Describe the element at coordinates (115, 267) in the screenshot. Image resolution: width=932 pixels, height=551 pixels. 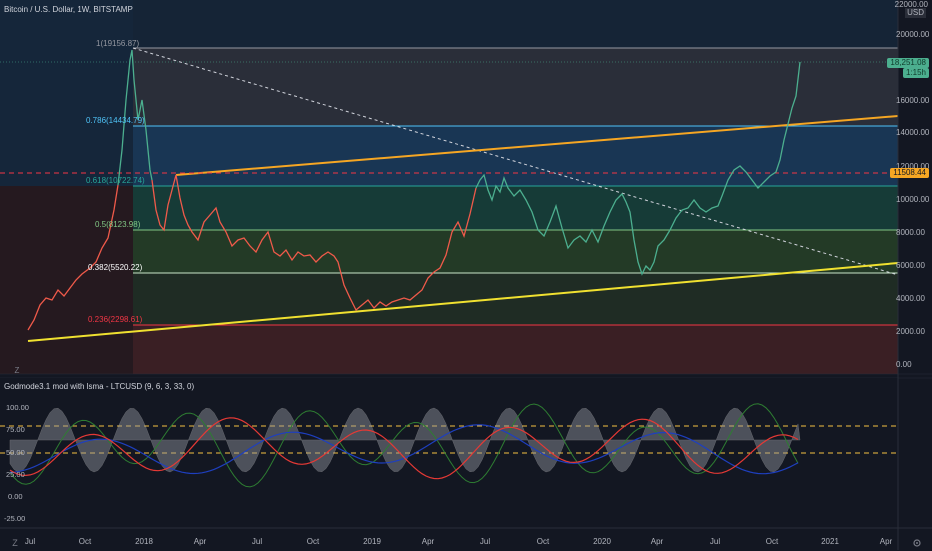
I see `fib-label-0382: 0.382(5520.22)` at that location.